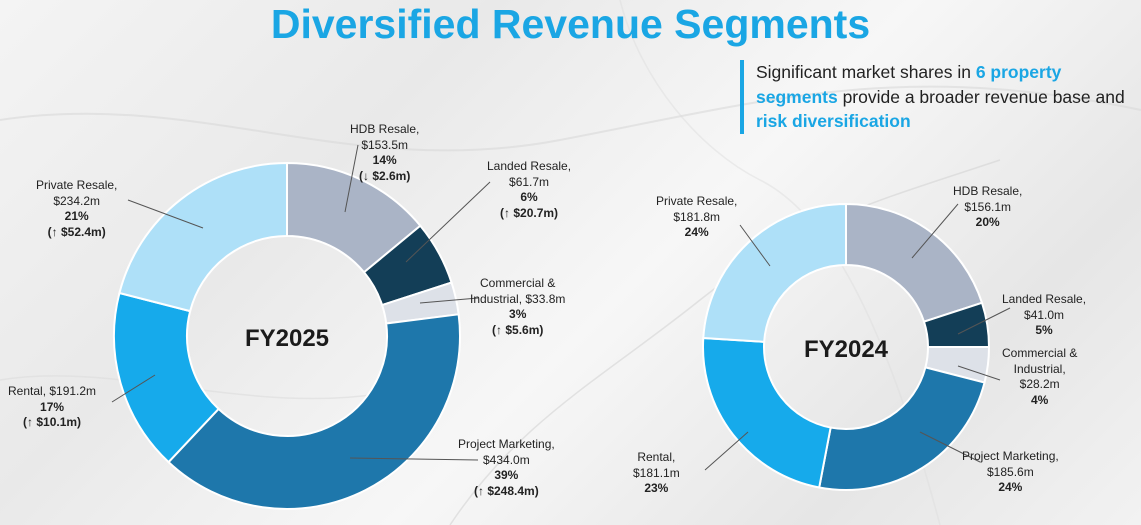 The height and width of the screenshot is (525, 1141). Describe the element at coordinates (52, 422) in the screenshot. I see `fy25-rental-change: (↑ $10.1m)` at that location.